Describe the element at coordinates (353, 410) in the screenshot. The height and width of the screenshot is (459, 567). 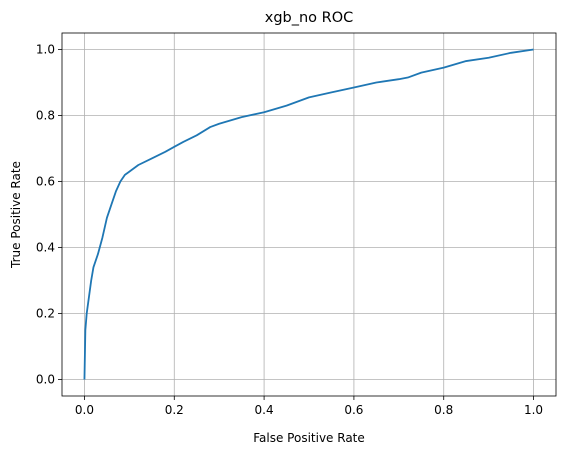
I see `x-tick-label: 0.6` at that location.